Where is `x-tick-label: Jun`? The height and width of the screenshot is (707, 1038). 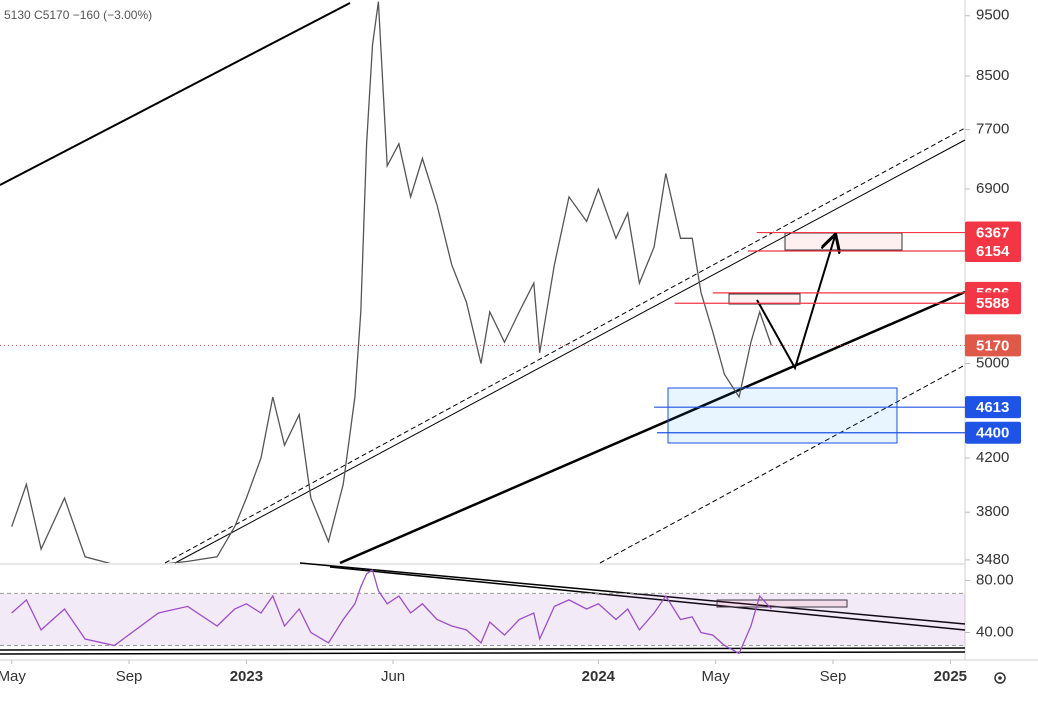 x-tick-label: Jun is located at coordinates (393, 676).